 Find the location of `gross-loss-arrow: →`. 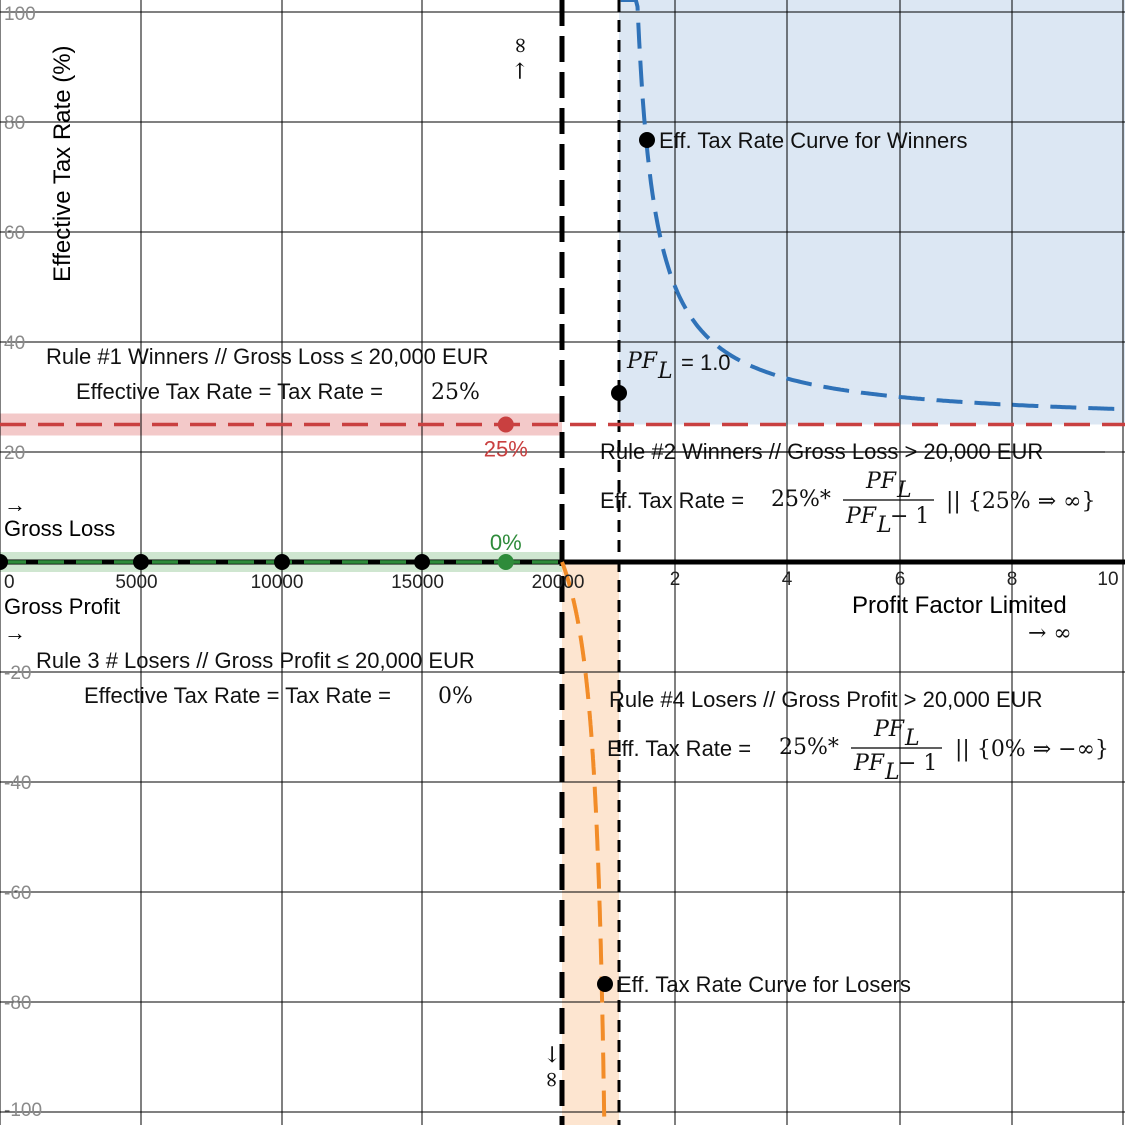

gross-loss-arrow: → is located at coordinates (15, 504).